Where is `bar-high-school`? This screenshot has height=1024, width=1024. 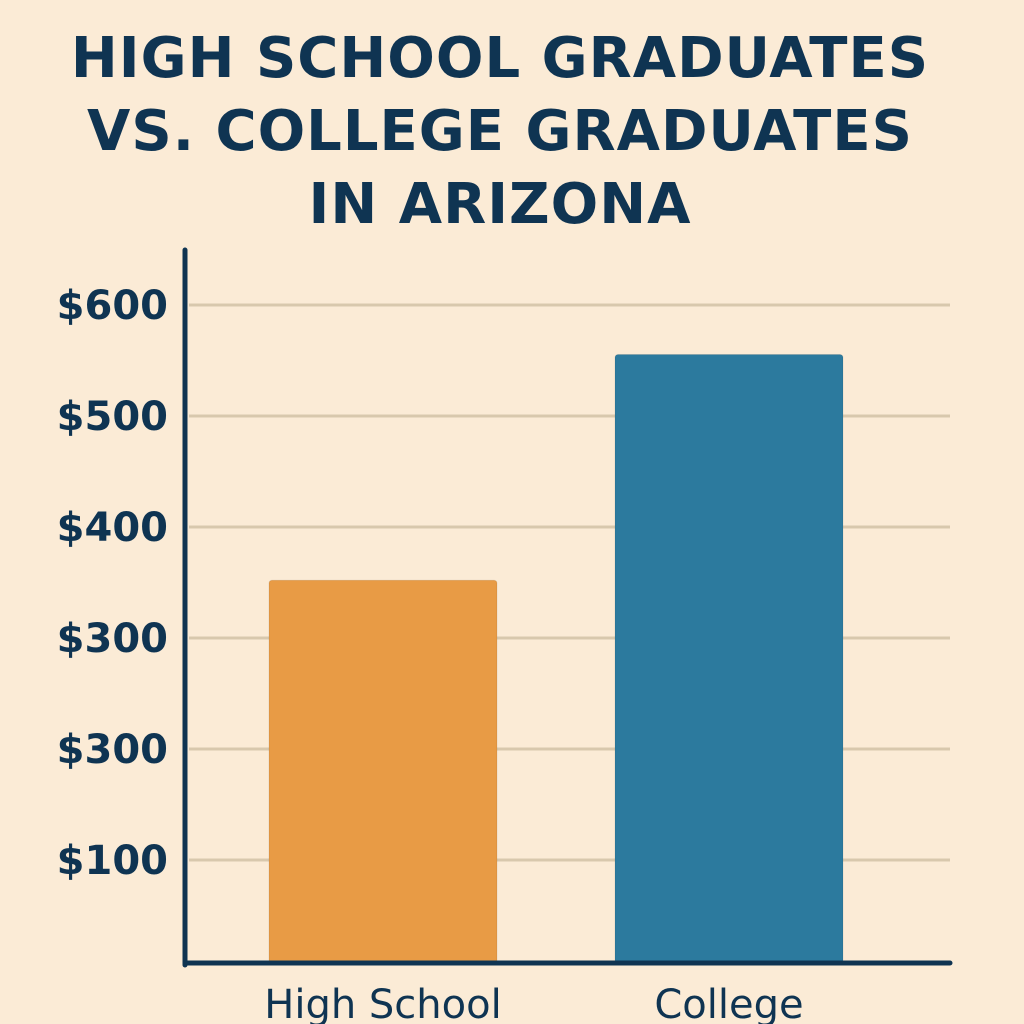
bar-high-school is located at coordinates (383, 771).